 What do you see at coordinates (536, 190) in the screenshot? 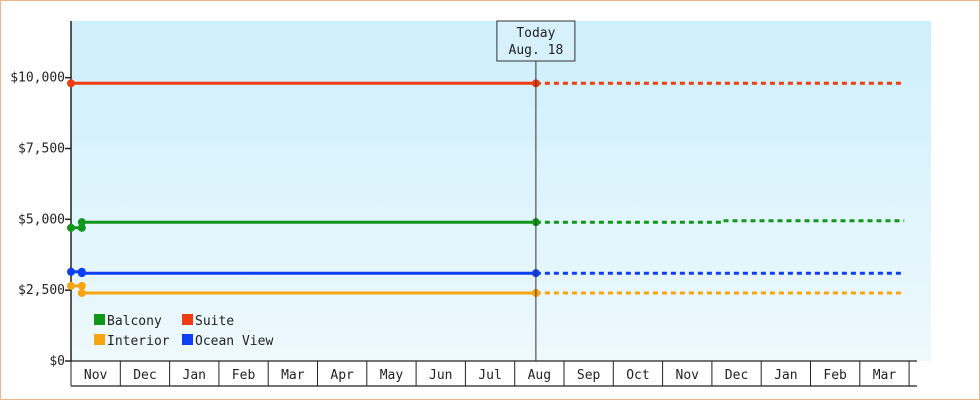
I see `today-marker: Today Aug. 18` at bounding box center [536, 190].